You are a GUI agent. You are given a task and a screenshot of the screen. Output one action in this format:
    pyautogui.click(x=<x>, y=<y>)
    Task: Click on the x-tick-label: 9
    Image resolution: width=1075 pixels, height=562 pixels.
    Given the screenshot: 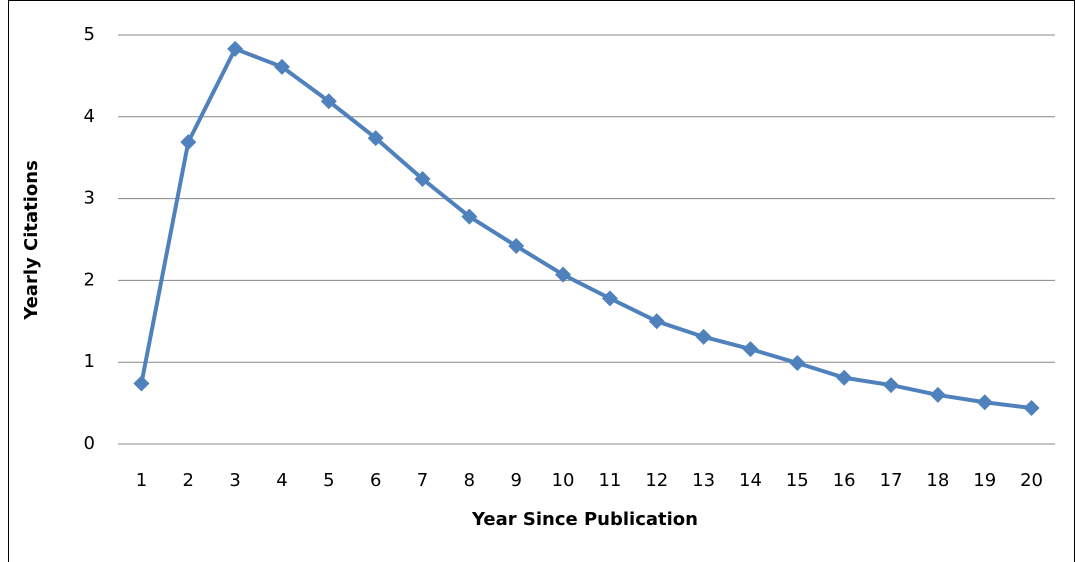 What is the action you would take?
    pyautogui.click(x=515, y=480)
    